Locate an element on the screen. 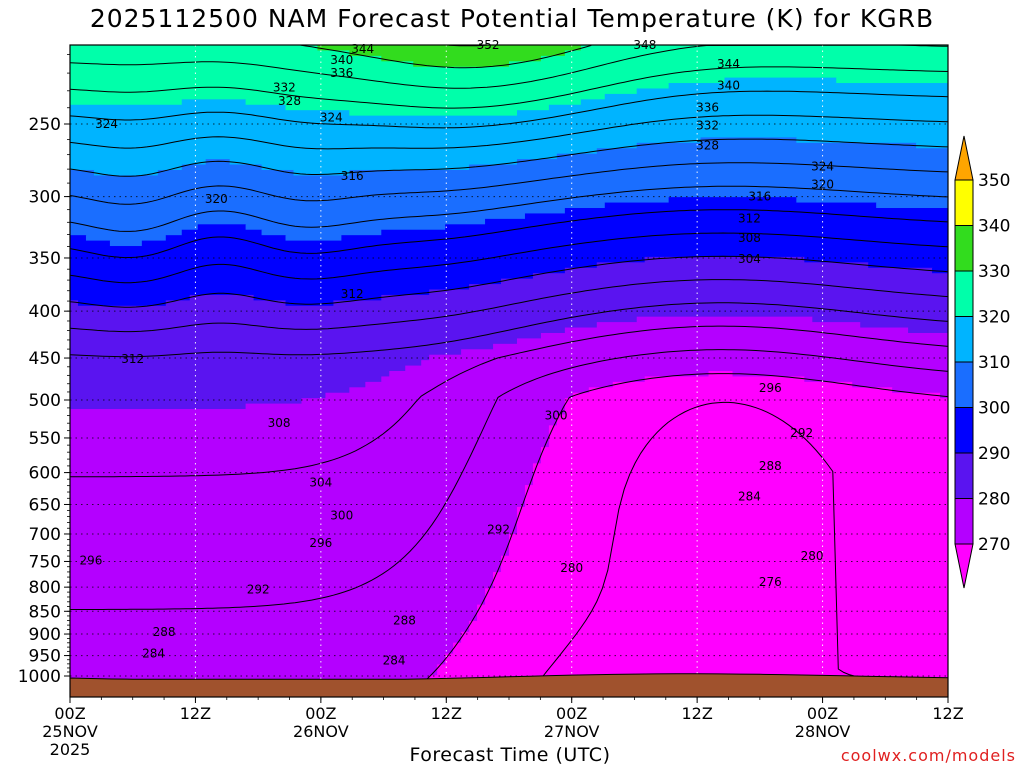 The image size is (1024, 768). contour-label: 276 is located at coordinates (770, 582).